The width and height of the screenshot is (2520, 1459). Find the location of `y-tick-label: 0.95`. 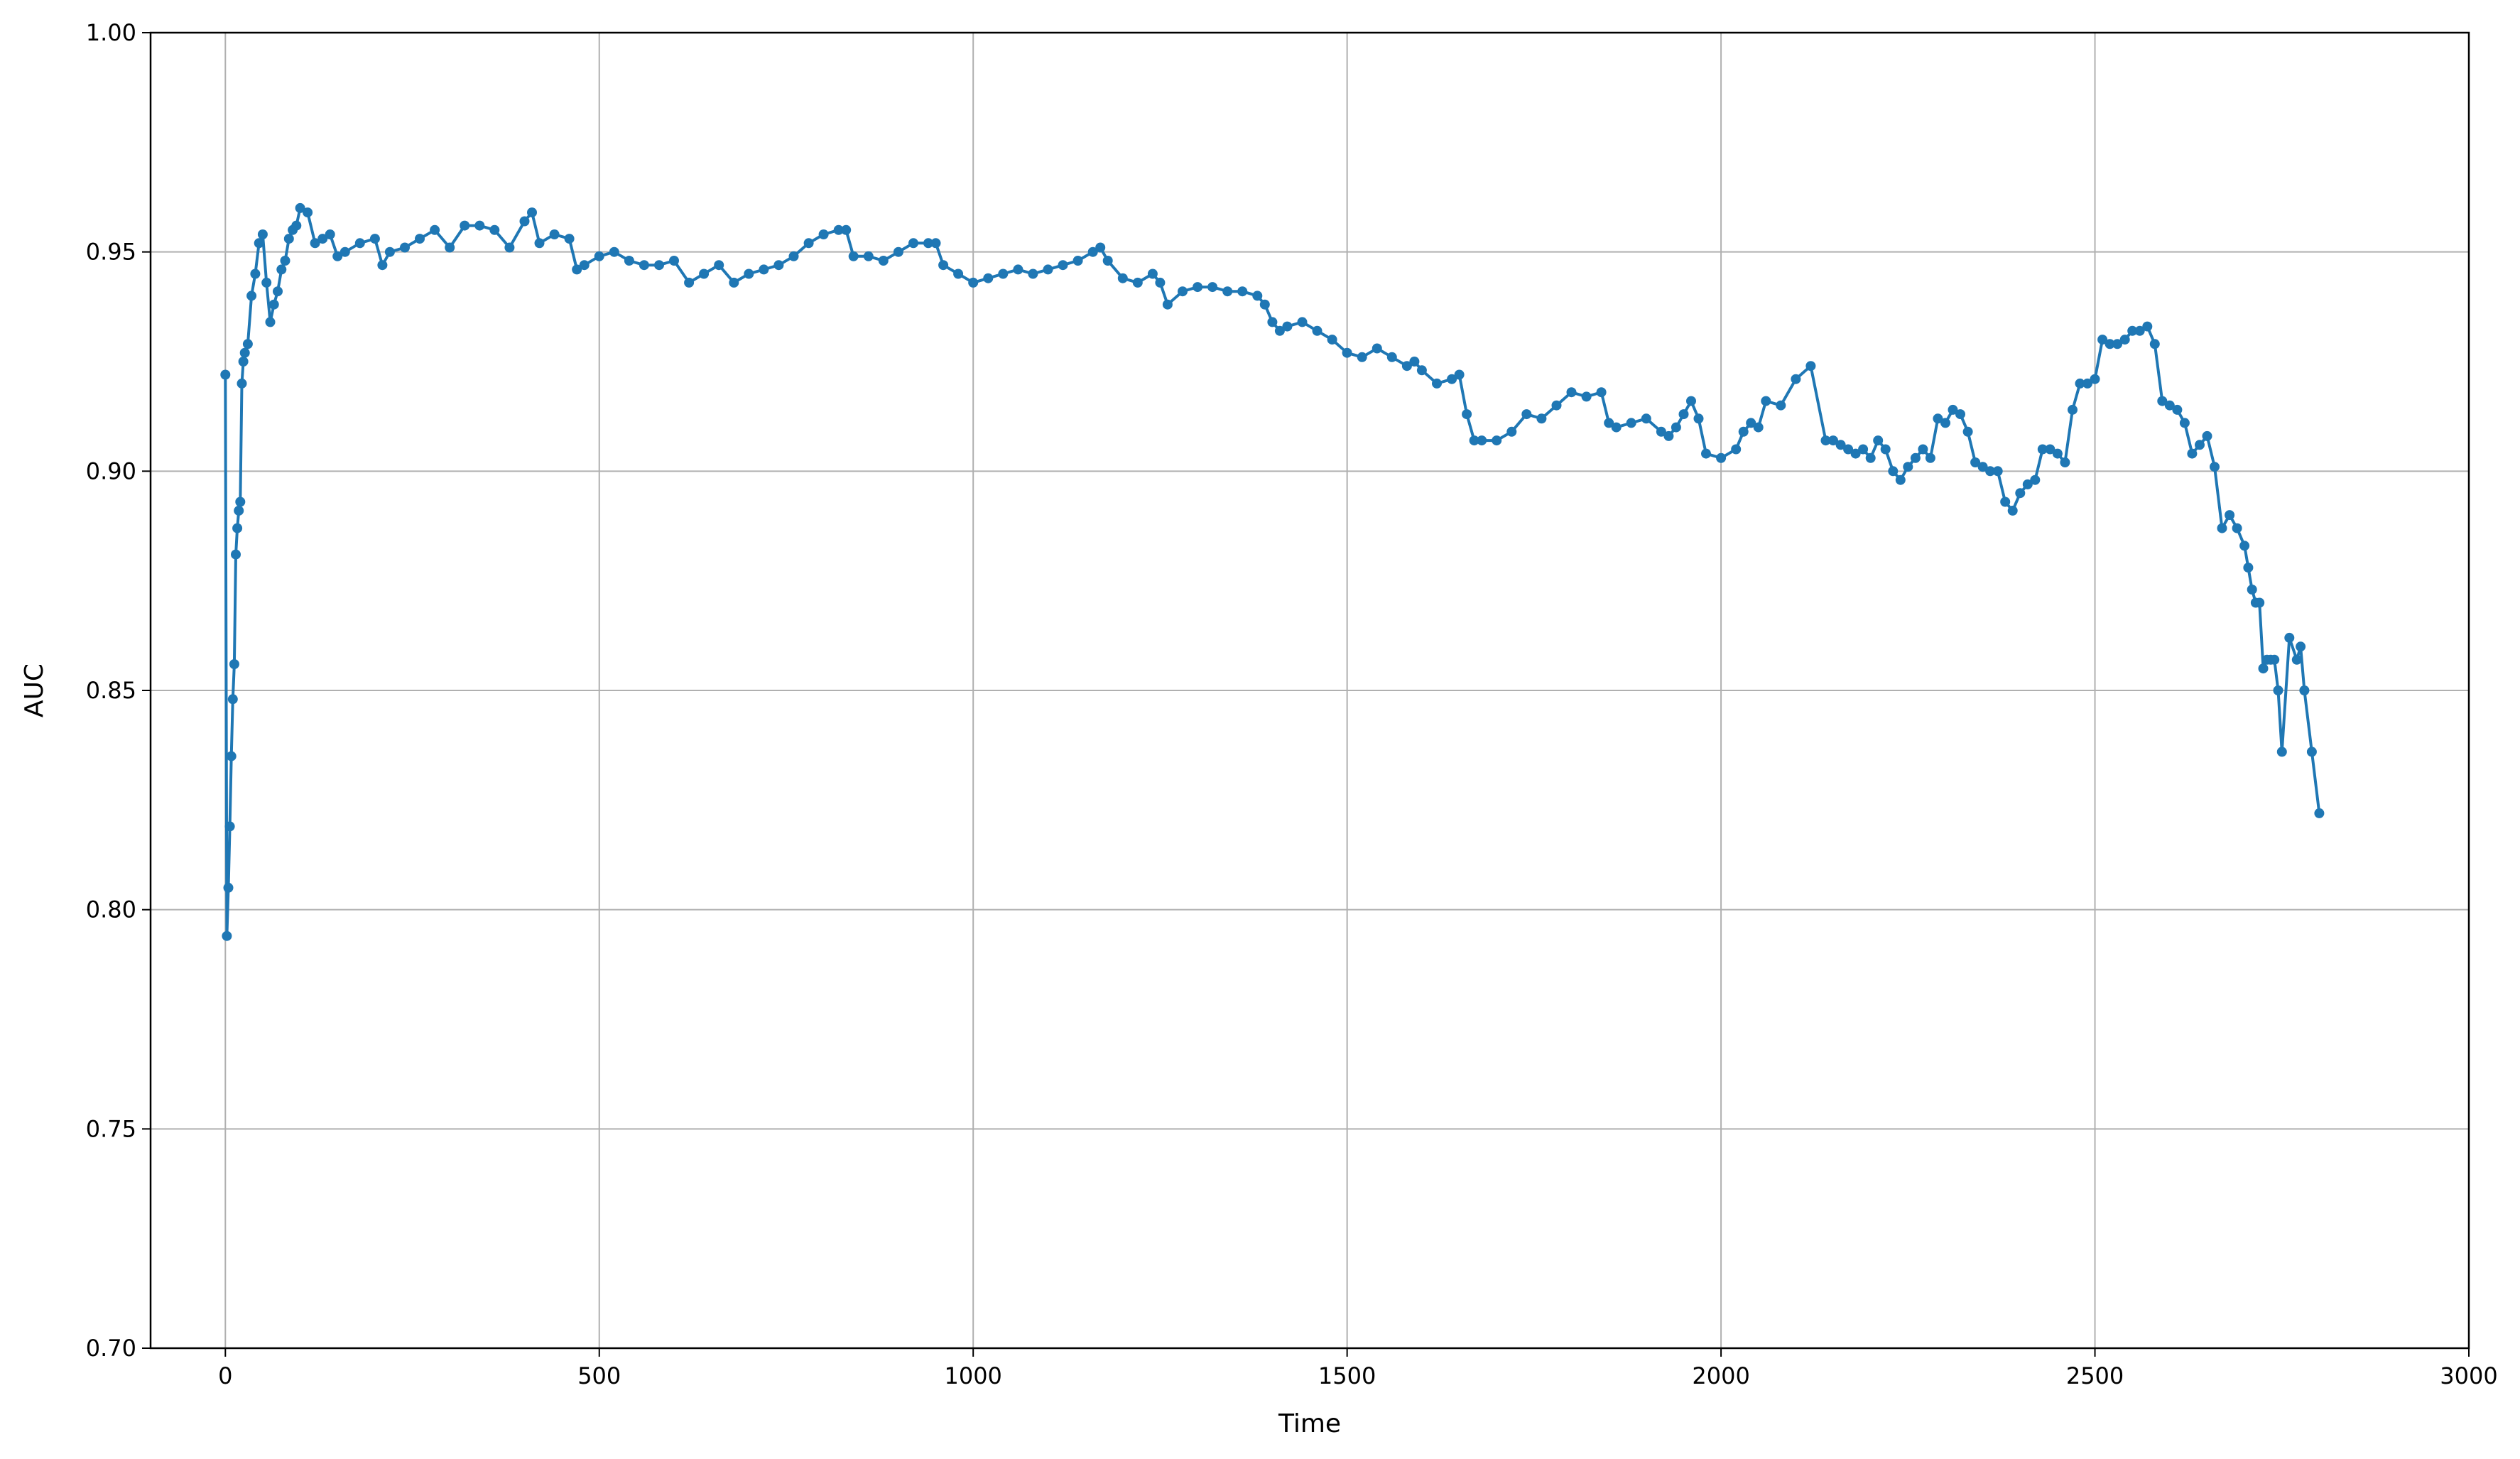

y-tick-label: 0.95 is located at coordinates (111, 252).